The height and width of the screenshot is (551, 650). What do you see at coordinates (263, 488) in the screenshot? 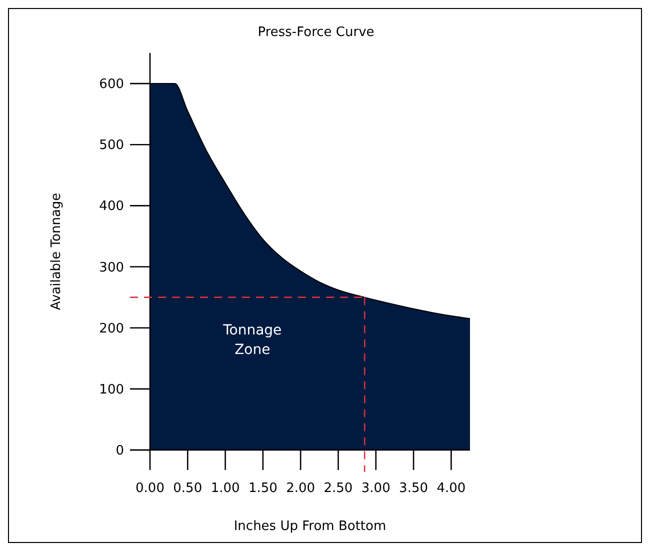
I see `x-tick-label: 1.50` at bounding box center [263, 488].